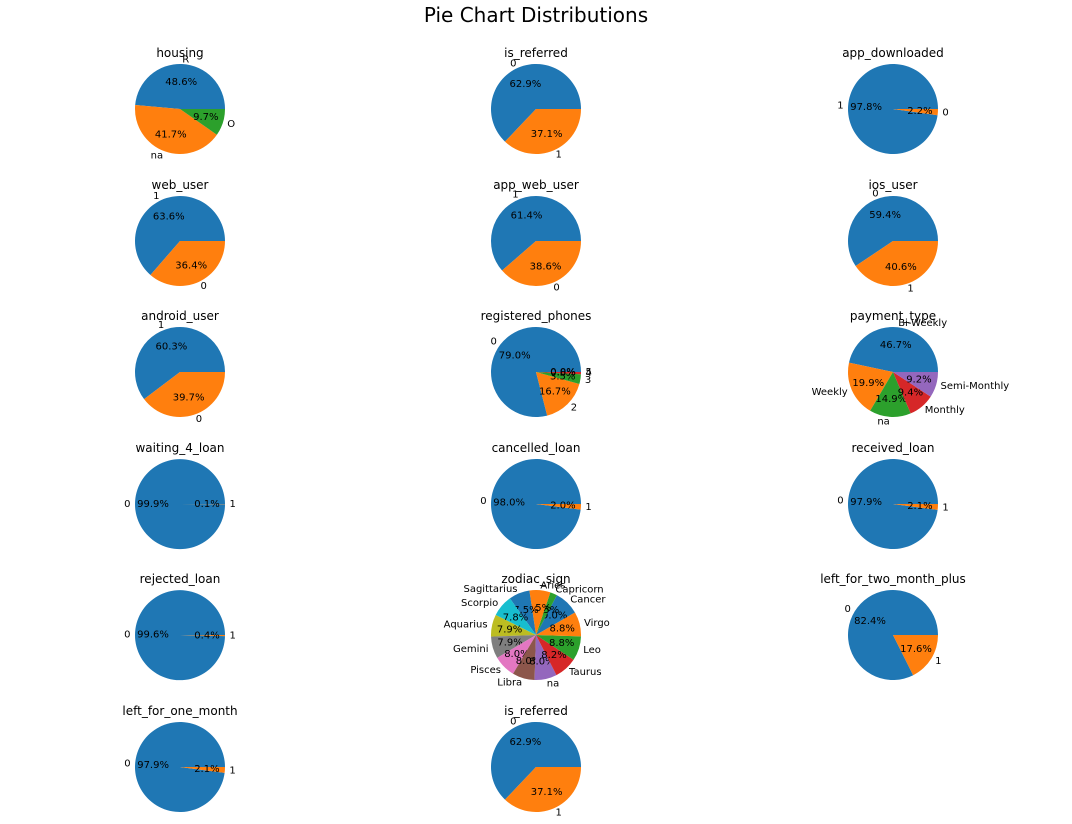 Image resolution: width=1072 pixels, height=824 pixels. I want to click on slice-category-label: Weekly, so click(830, 392).